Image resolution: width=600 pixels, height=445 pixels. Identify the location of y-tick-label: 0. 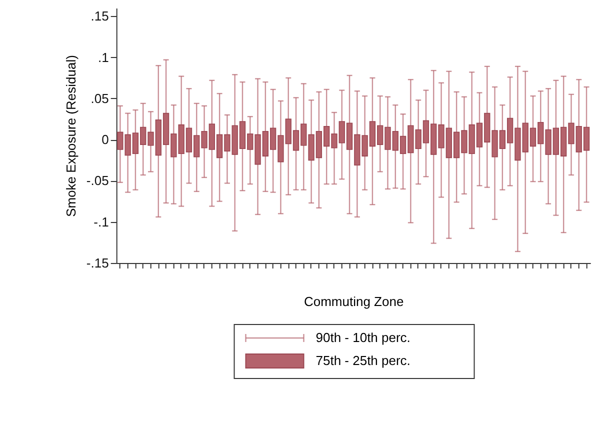
(105, 140).